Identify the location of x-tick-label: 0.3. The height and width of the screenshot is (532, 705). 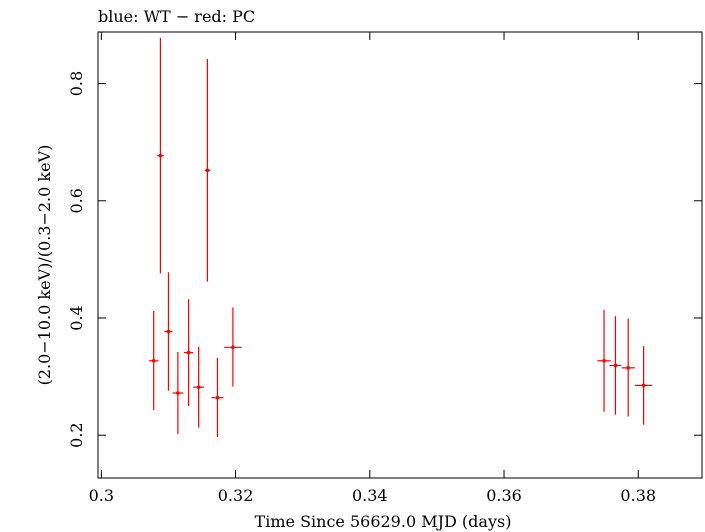
(101, 495).